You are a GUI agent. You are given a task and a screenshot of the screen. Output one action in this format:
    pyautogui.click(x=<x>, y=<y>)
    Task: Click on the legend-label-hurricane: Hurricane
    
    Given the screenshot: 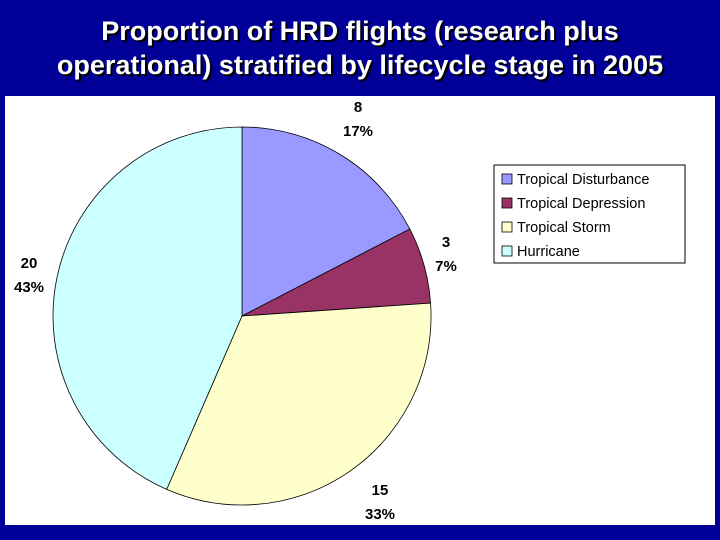 What is the action you would take?
    pyautogui.click(x=548, y=252)
    